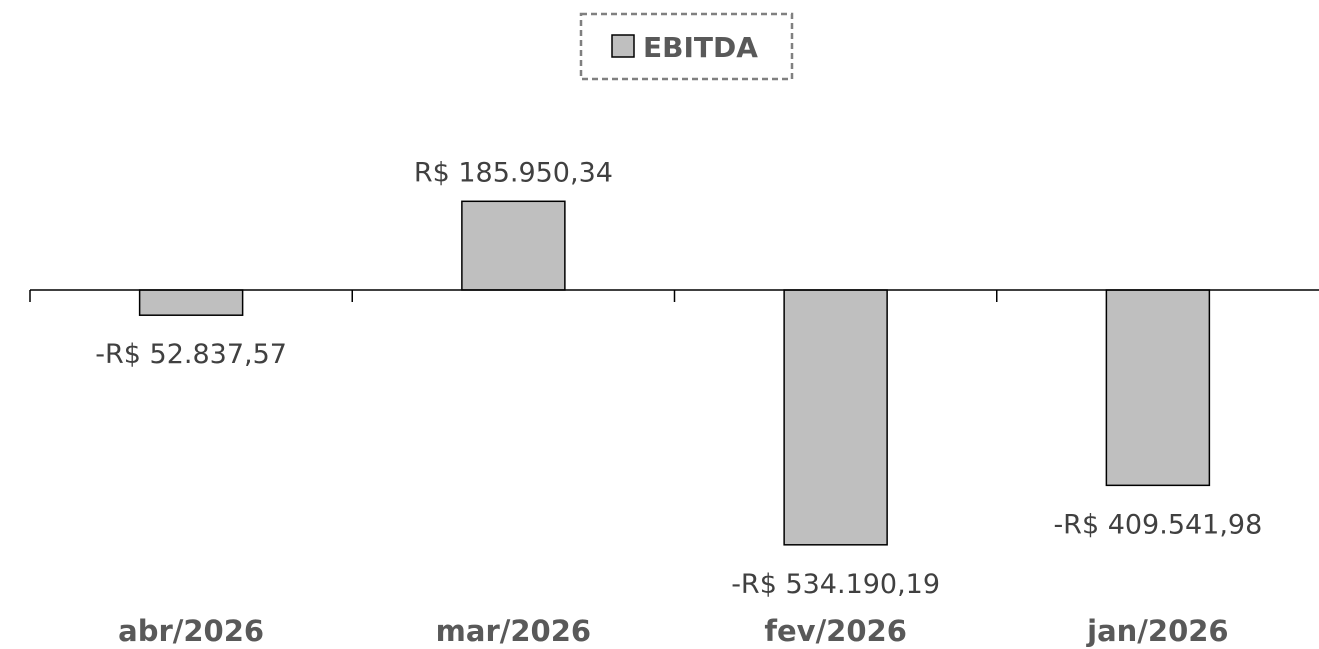 This screenshot has height=649, width=1319. I want to click on legend: EBITDA, so click(686, 46).